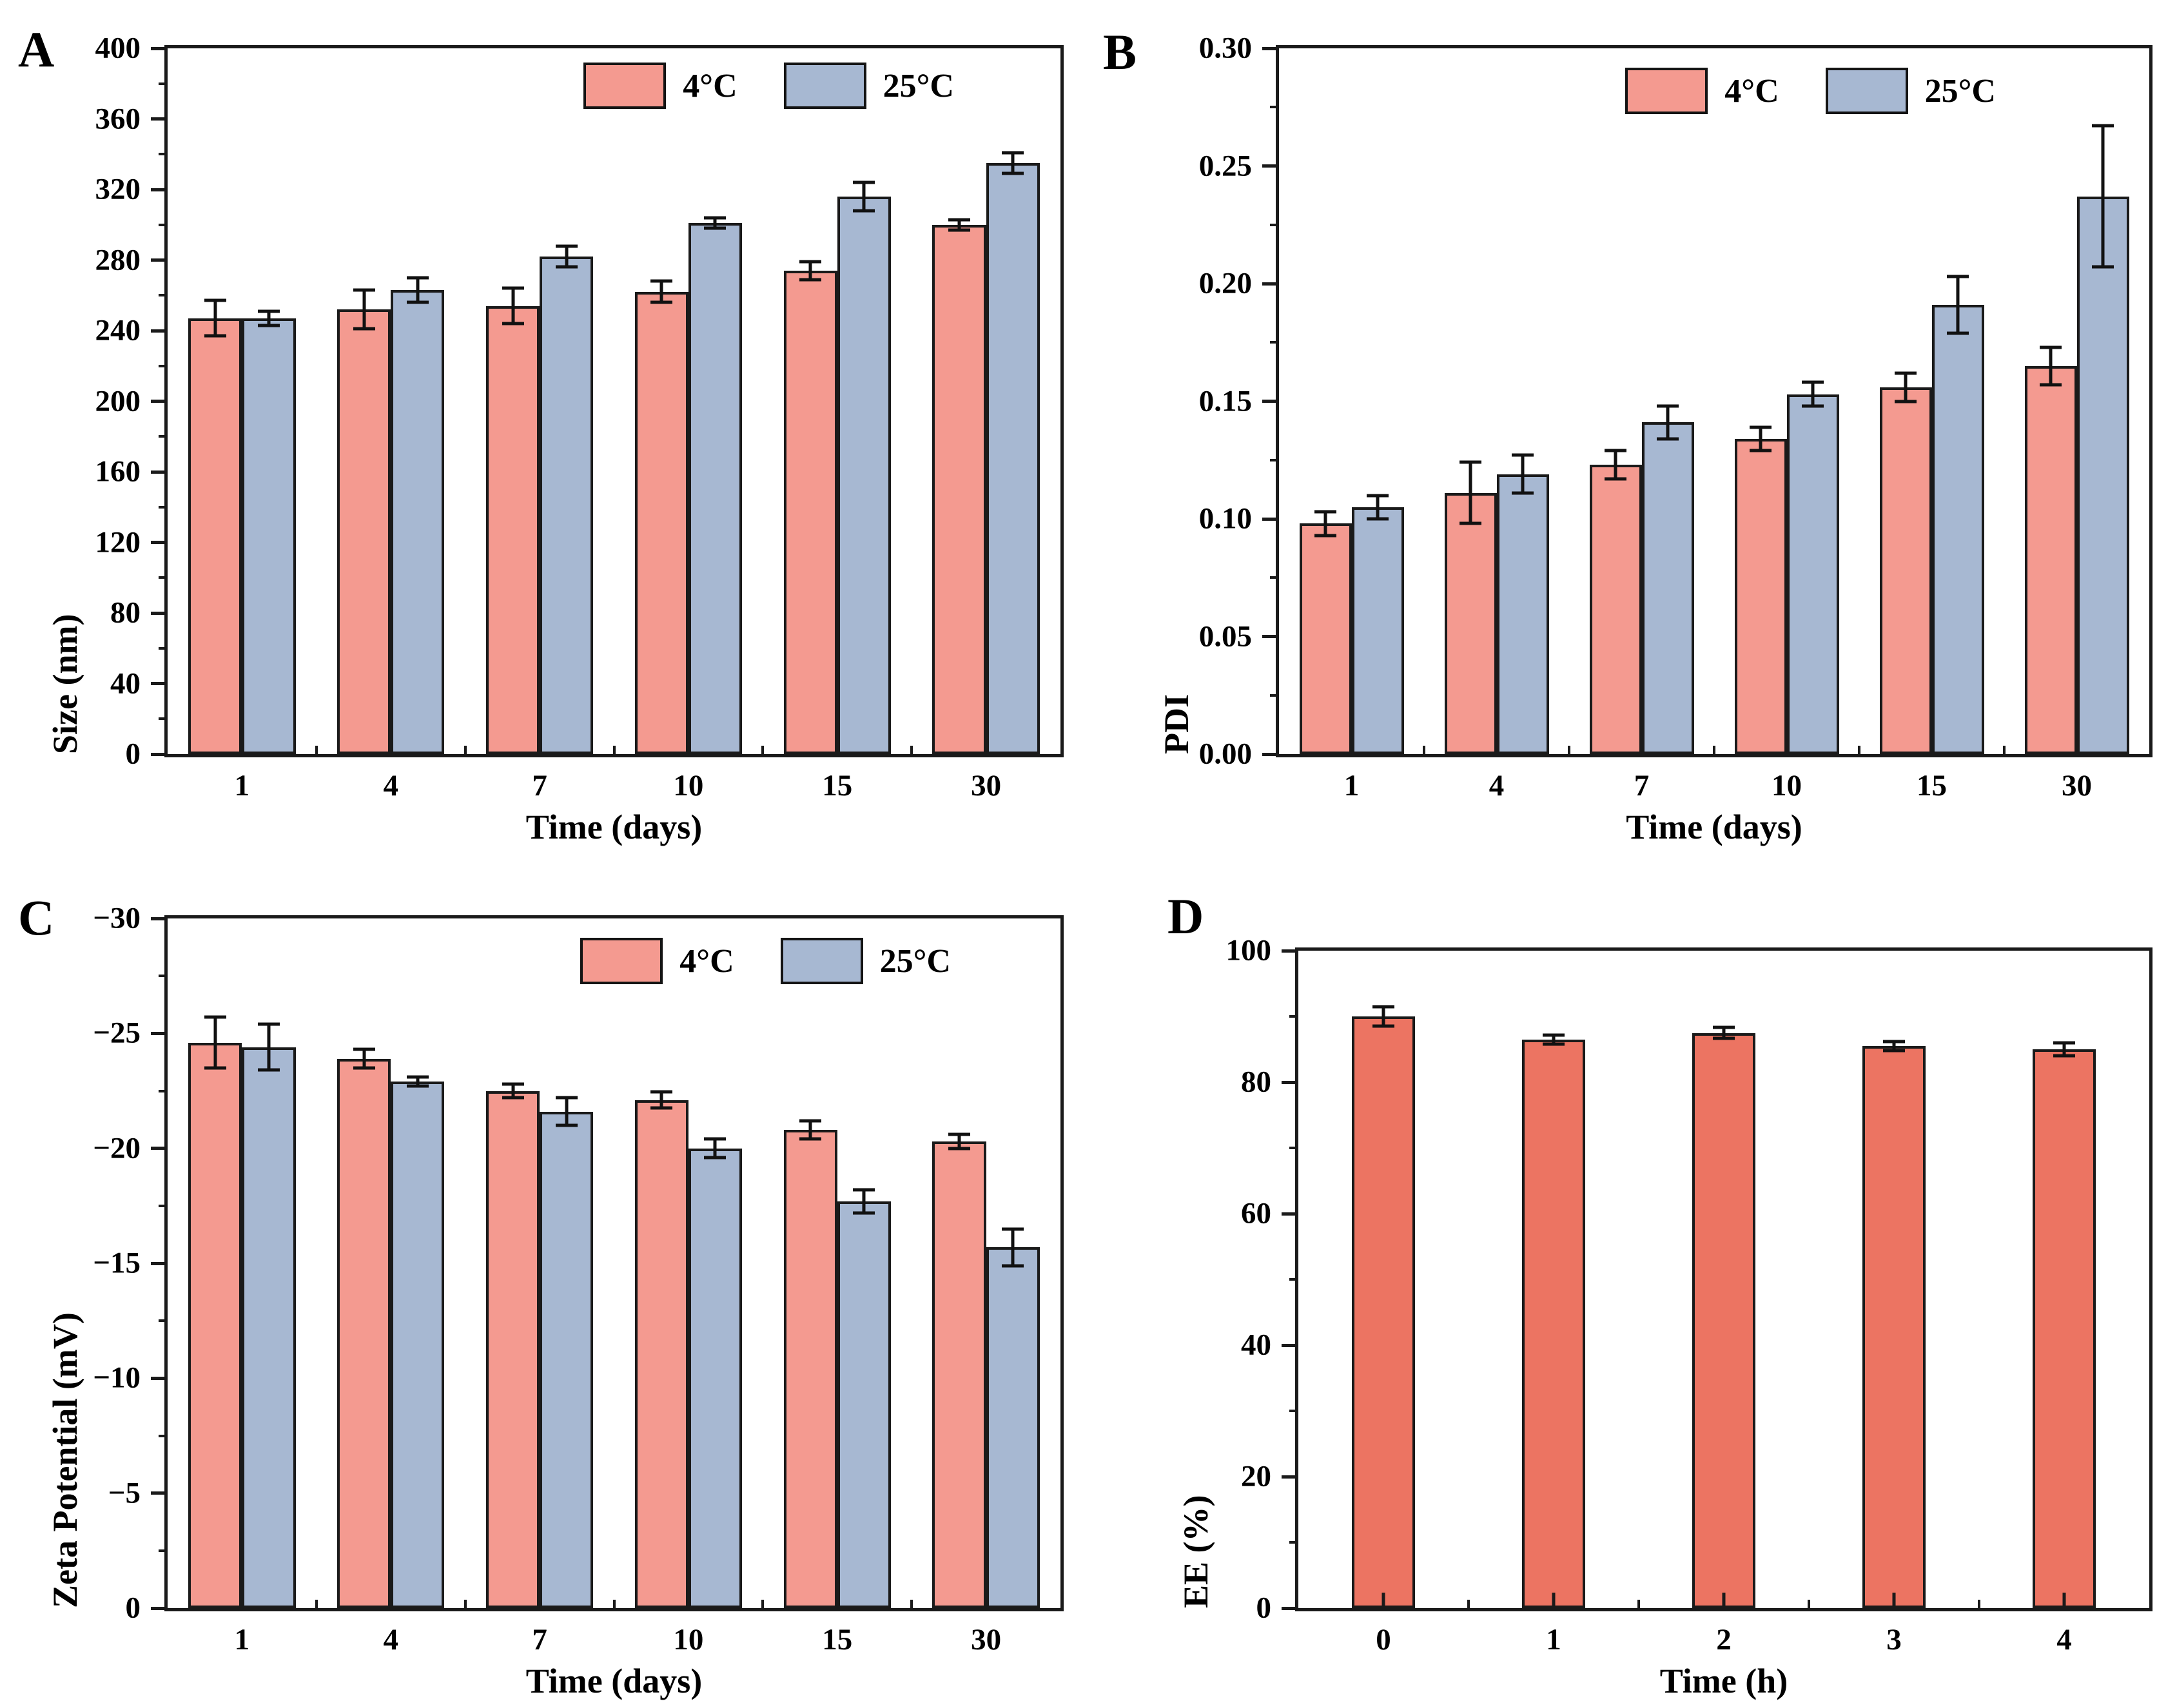  Describe the element at coordinates (1523, 614) in the screenshot. I see `bar-25°C-x4` at that location.